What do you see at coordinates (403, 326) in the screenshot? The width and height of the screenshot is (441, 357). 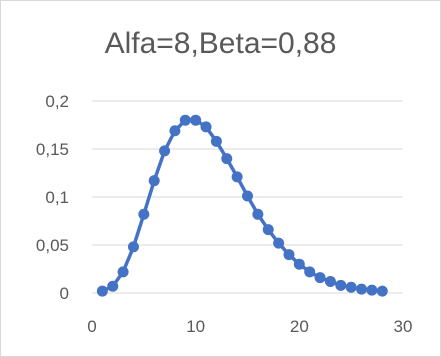 I see `x-tick-label: 30` at bounding box center [403, 326].